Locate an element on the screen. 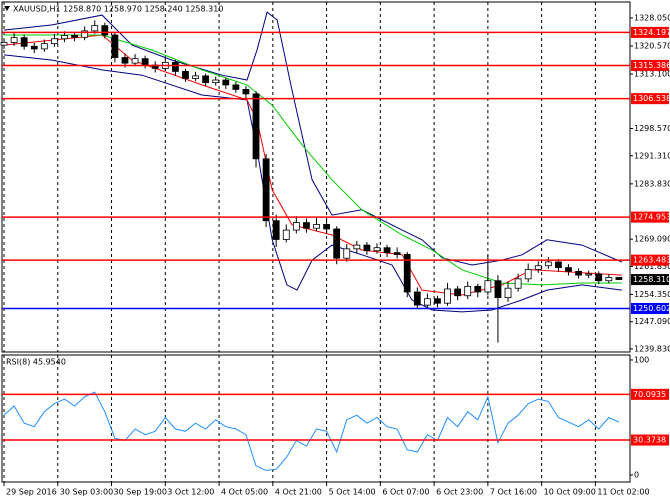 This screenshot has width=670, height=502. x-tick-label: 11 Oct 02:00 is located at coordinates (623, 492).